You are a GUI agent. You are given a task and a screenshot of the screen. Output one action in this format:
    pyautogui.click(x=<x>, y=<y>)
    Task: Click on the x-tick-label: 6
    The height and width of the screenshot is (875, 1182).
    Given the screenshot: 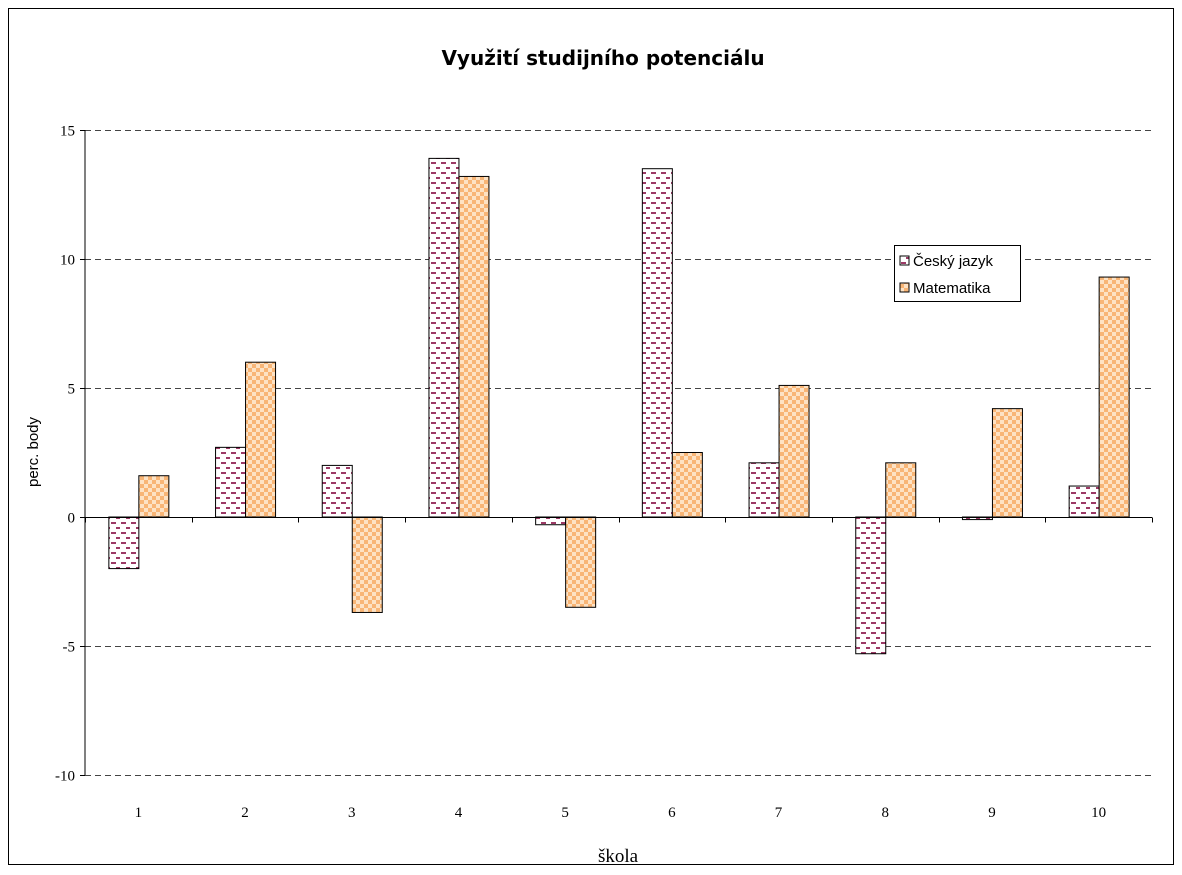 What is the action you would take?
    pyautogui.click(x=672, y=813)
    